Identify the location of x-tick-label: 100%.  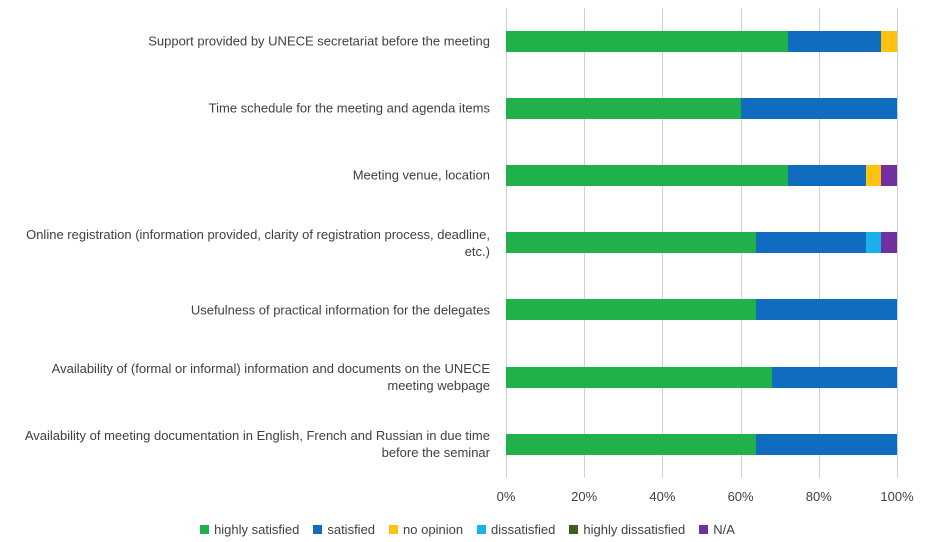
(897, 496).